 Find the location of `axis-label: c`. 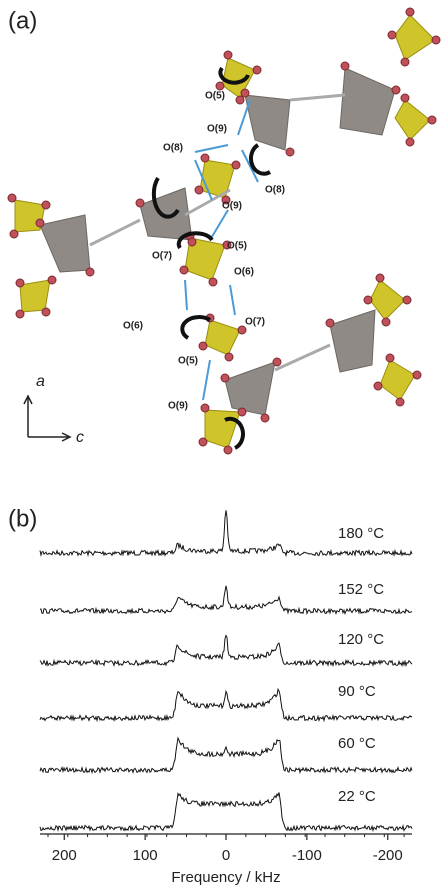

axis-label: c is located at coordinates (80, 437).